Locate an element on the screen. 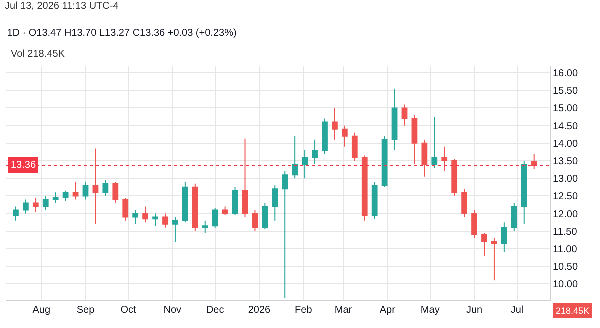  y-tick-label: 13.50 is located at coordinates (565, 162).